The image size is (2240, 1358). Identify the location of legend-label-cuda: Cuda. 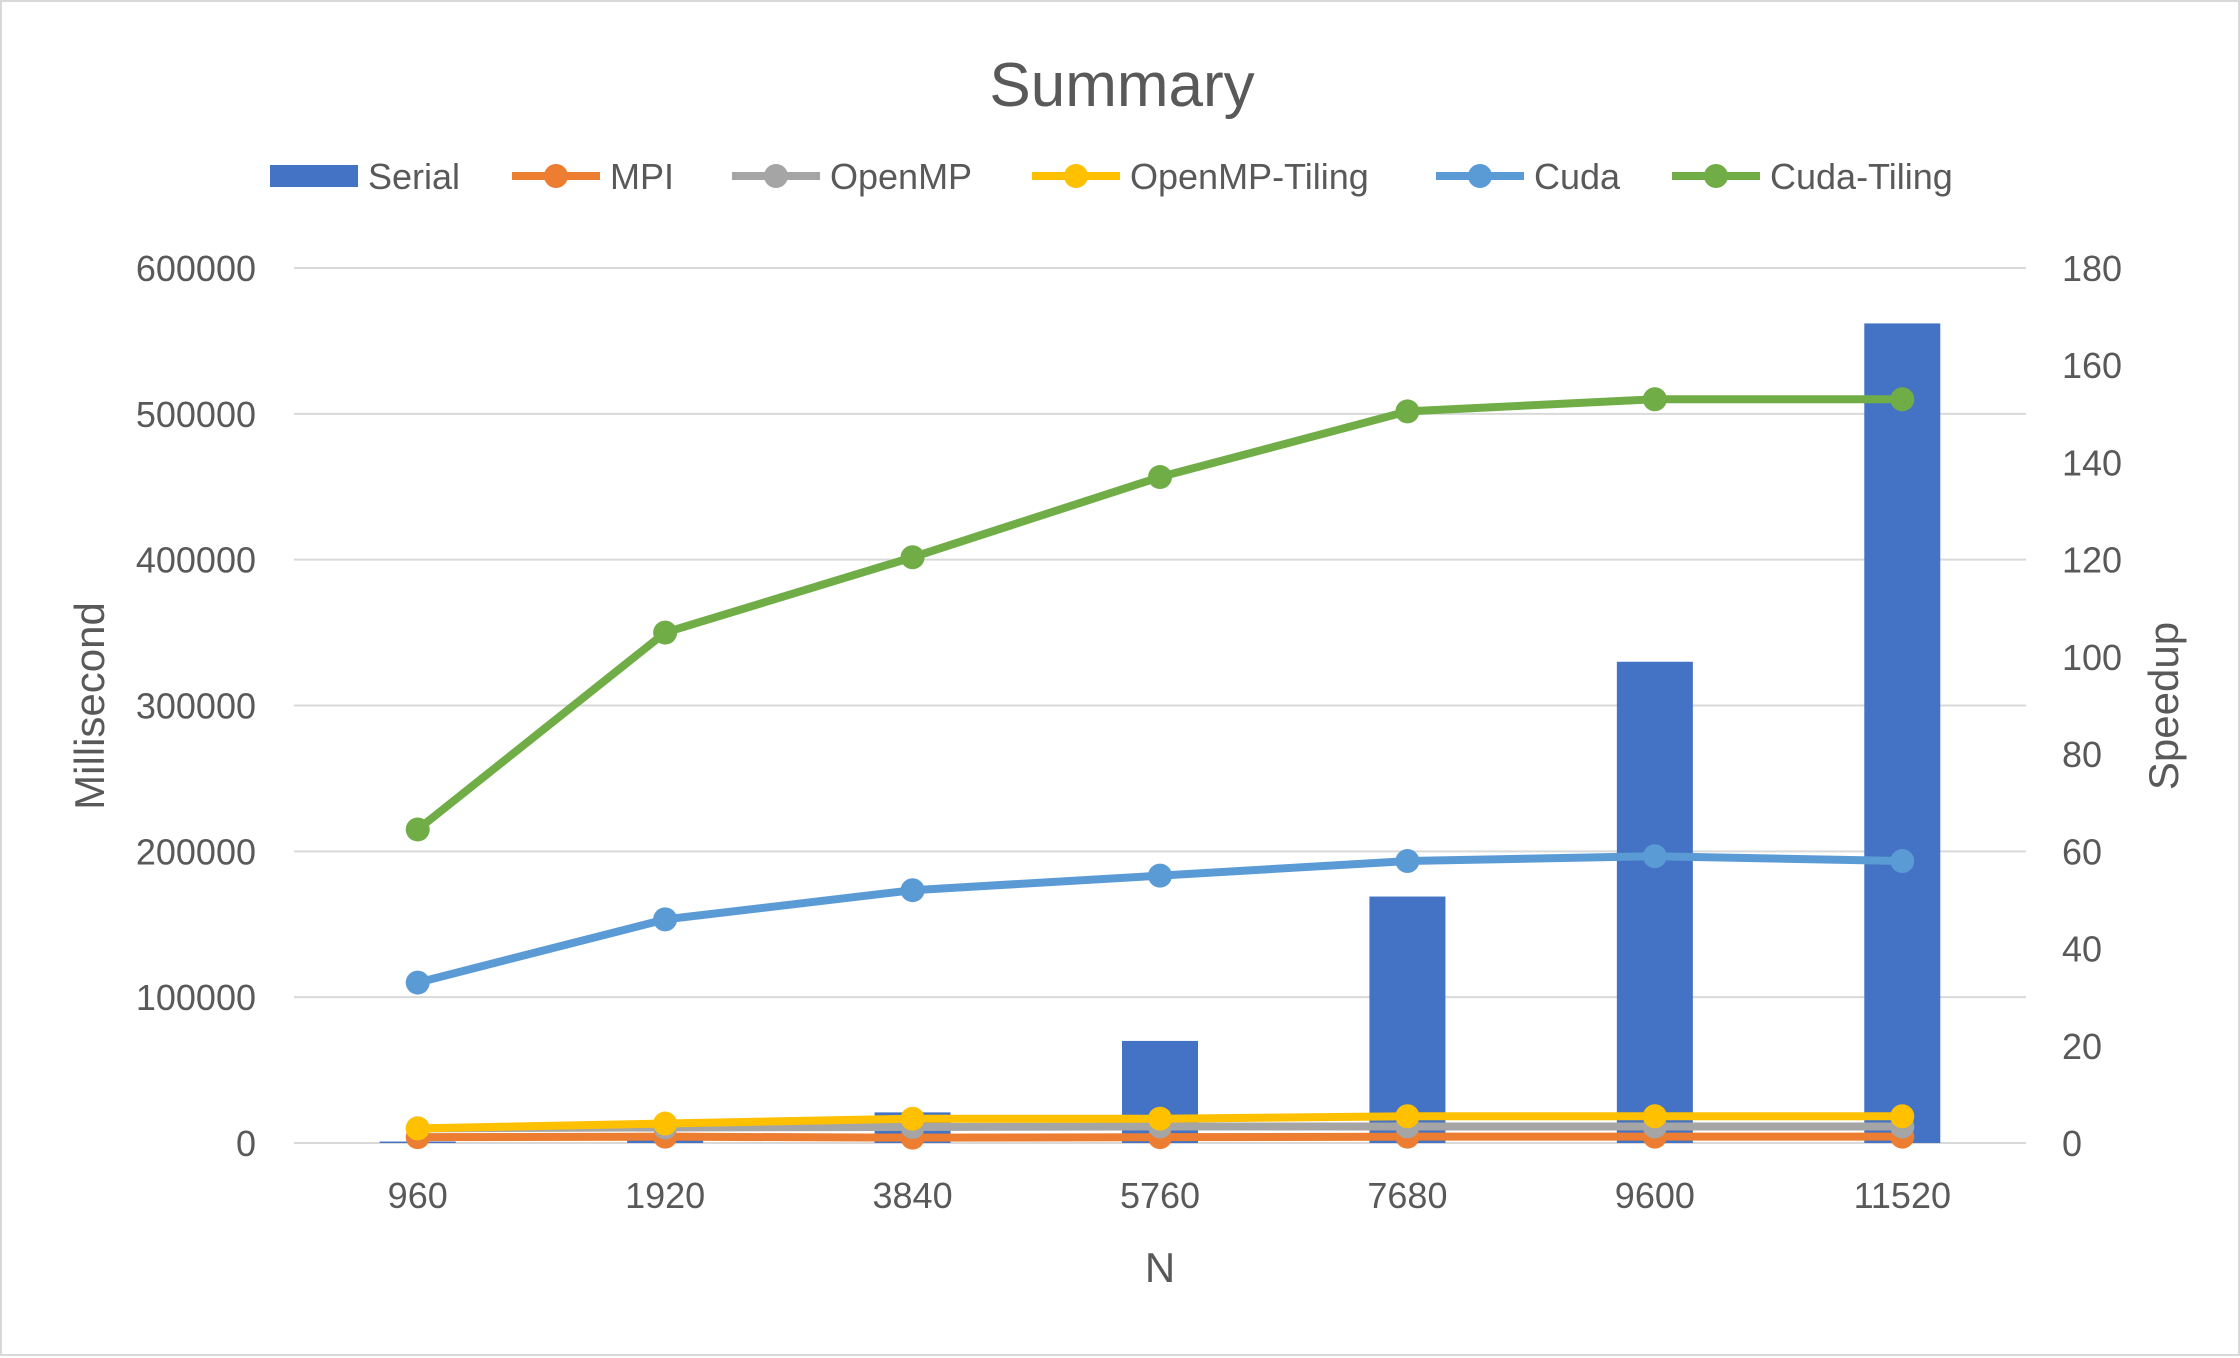
(1577, 176).